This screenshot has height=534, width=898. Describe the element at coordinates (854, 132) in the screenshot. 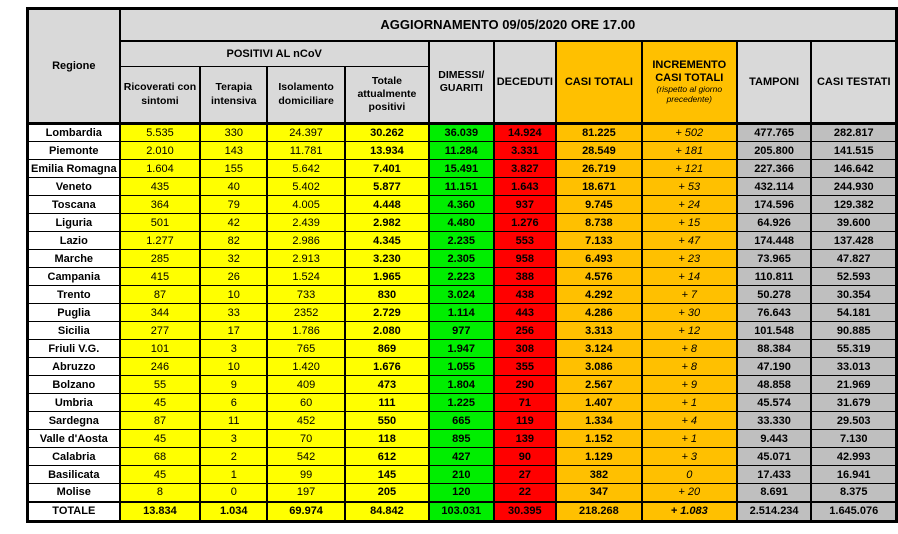

I see `cell-casi_testati: 282.817` at that location.